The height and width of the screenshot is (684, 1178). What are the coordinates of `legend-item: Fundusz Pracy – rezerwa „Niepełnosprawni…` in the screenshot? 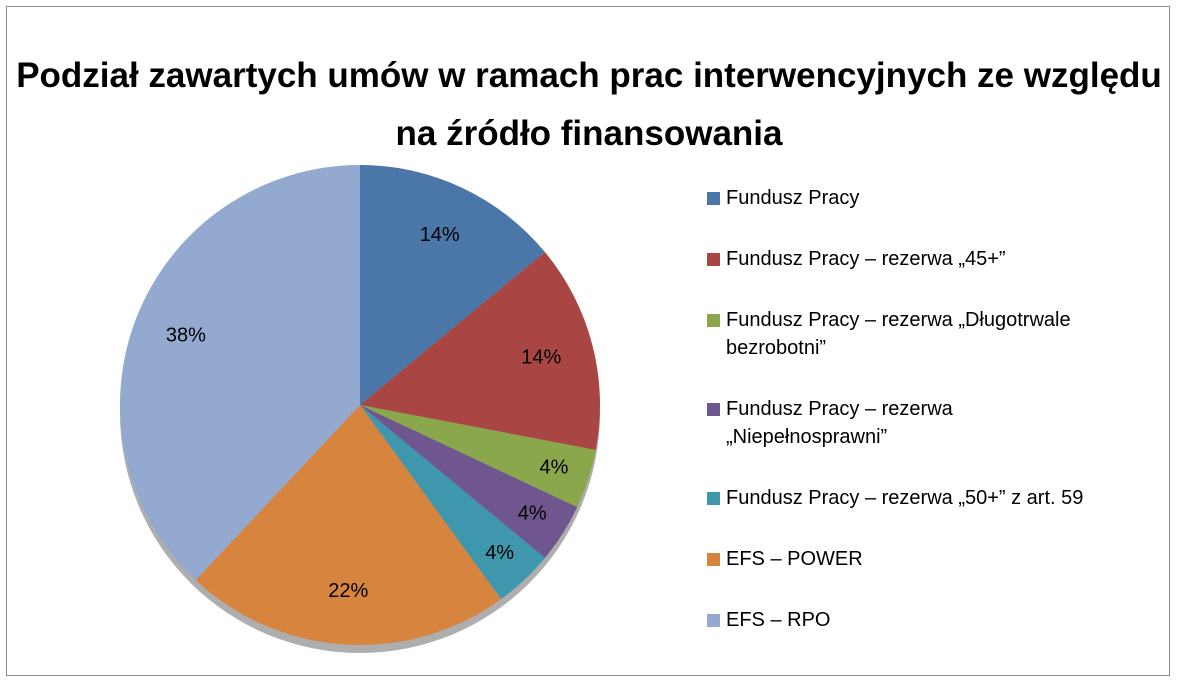 It's located at (912, 423).